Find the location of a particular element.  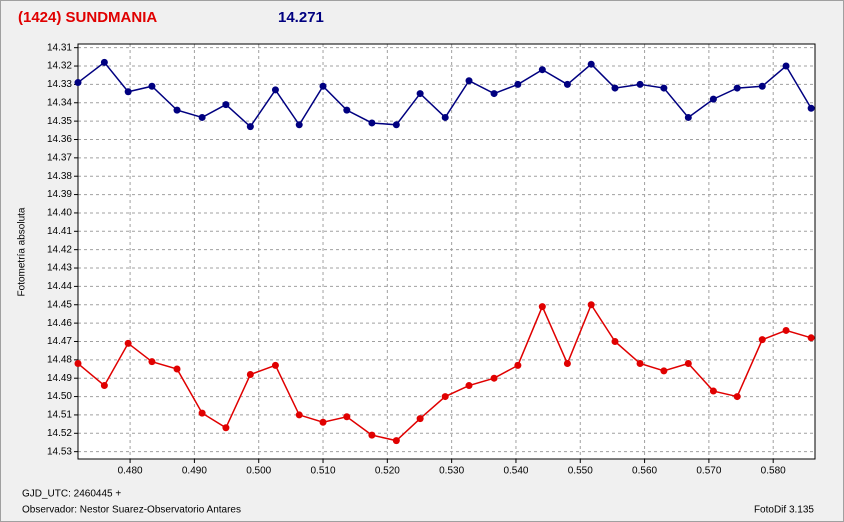

y-tick-label: 14.38 is located at coordinates (59, 176).